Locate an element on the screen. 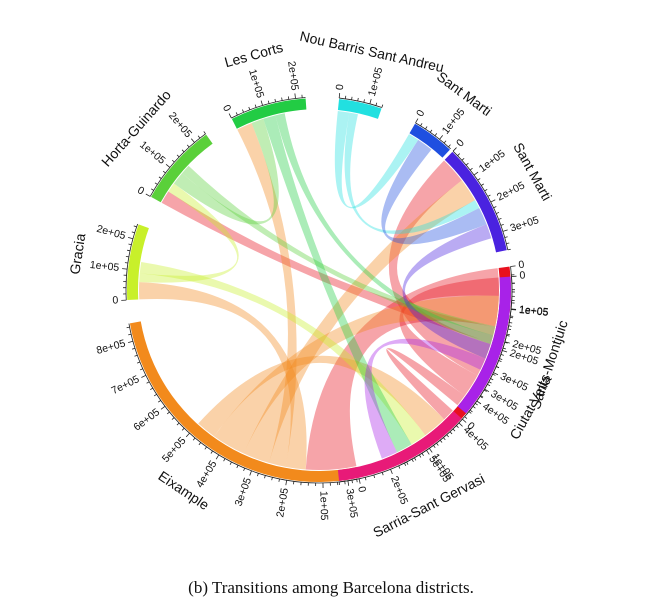 This screenshot has width=662, height=608. sector-horta-guinardo is located at coordinates (182, 168).